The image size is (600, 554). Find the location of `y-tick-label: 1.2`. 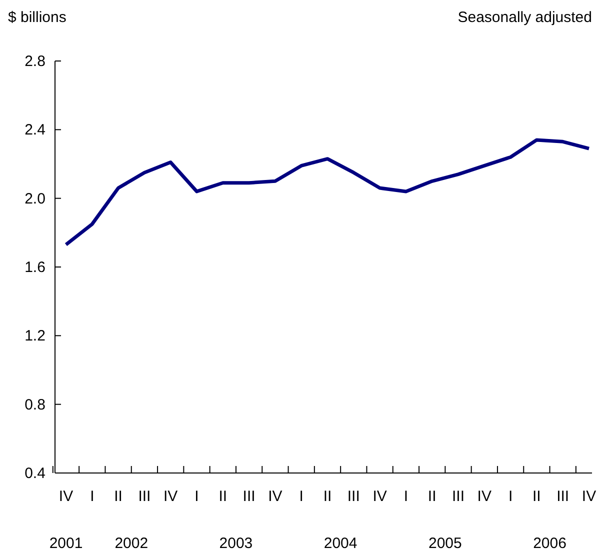

y-tick-label: 1.2 is located at coordinates (35, 336).